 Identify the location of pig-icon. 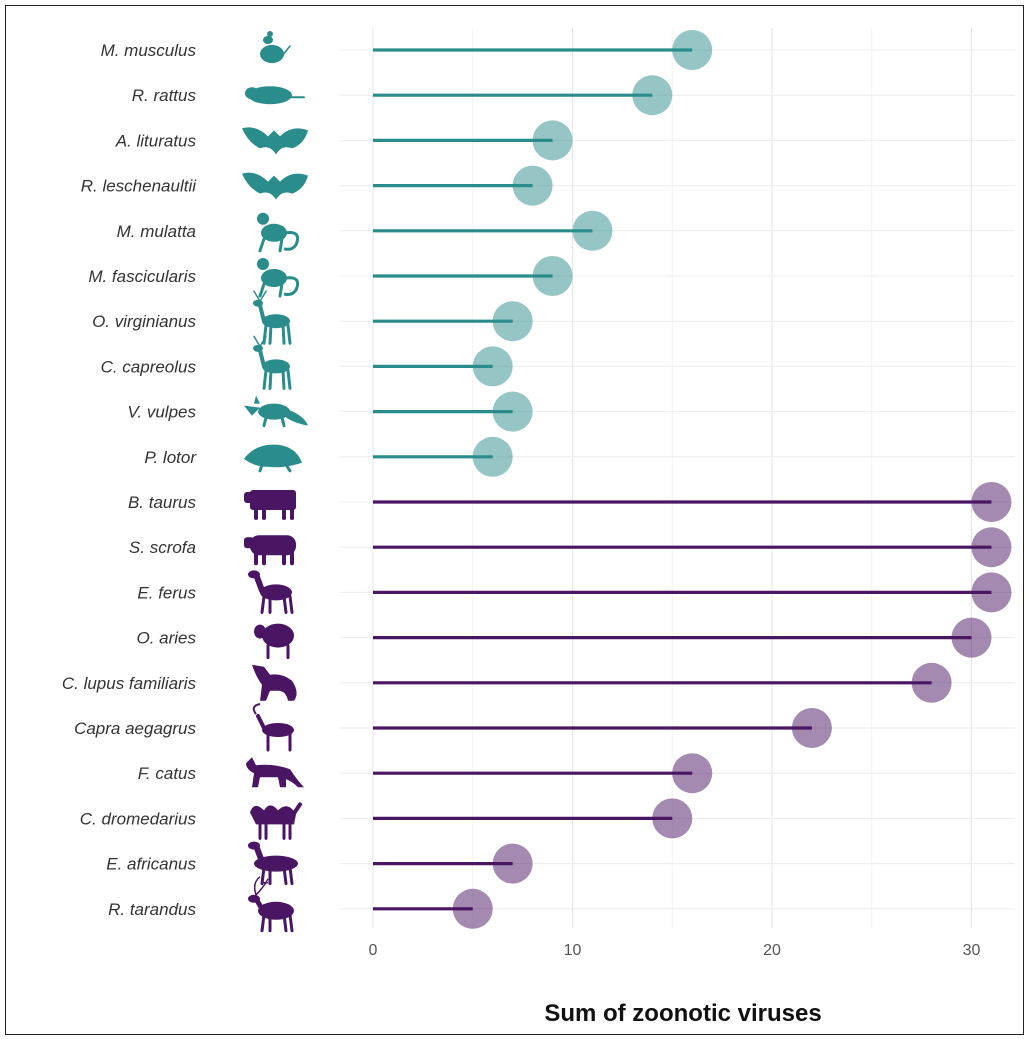
(270, 550).